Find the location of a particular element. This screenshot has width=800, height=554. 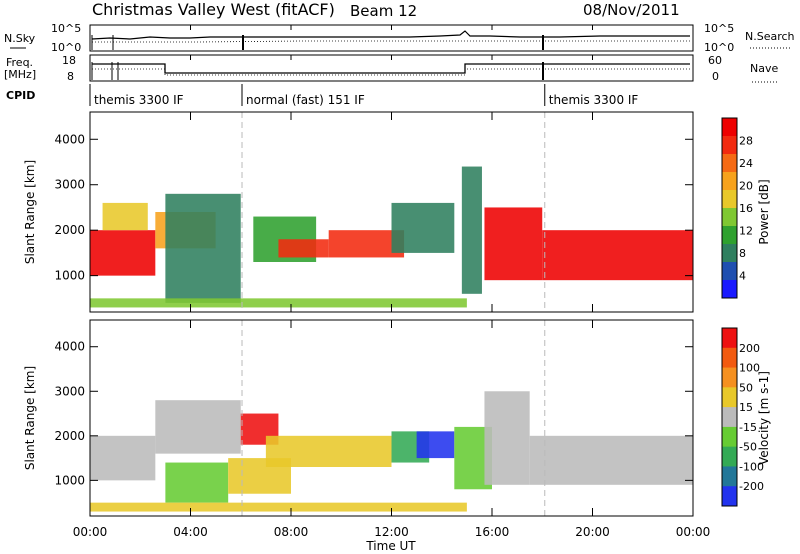

plot-title: Christmas Valley West (fitACF) is located at coordinates (213, 9).